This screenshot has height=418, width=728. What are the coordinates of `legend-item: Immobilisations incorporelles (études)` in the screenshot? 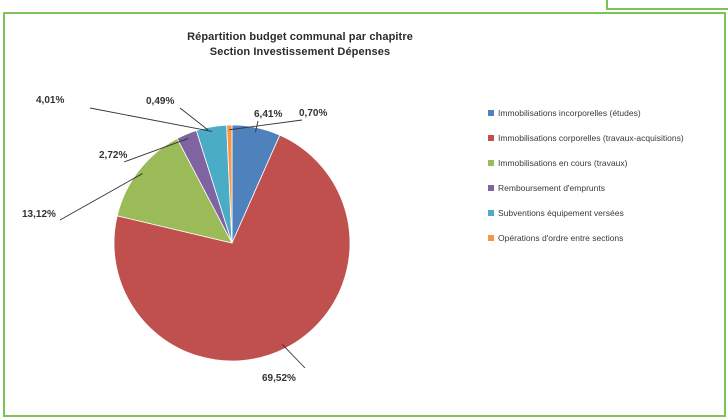 It's located at (604, 113).